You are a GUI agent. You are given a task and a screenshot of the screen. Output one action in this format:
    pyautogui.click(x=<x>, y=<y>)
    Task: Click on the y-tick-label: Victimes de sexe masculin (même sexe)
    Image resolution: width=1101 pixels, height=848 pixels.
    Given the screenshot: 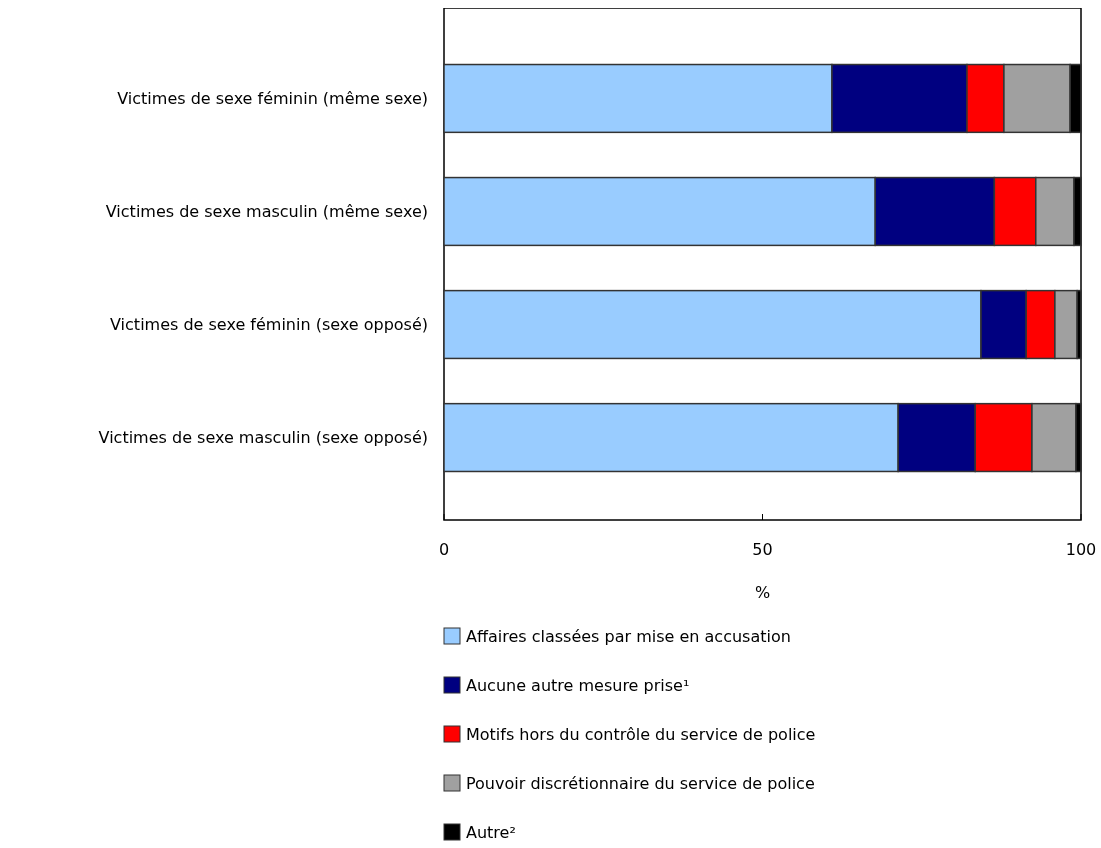 What is the action you would take?
    pyautogui.click(x=266, y=212)
    